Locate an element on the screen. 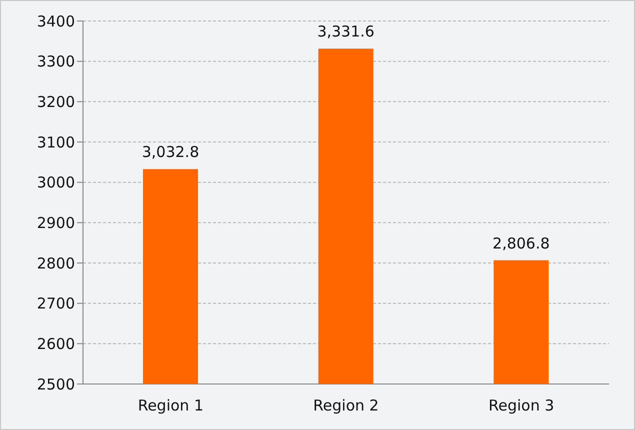 This screenshot has width=635, height=430. y-tick-label: 2500 is located at coordinates (55, 384).